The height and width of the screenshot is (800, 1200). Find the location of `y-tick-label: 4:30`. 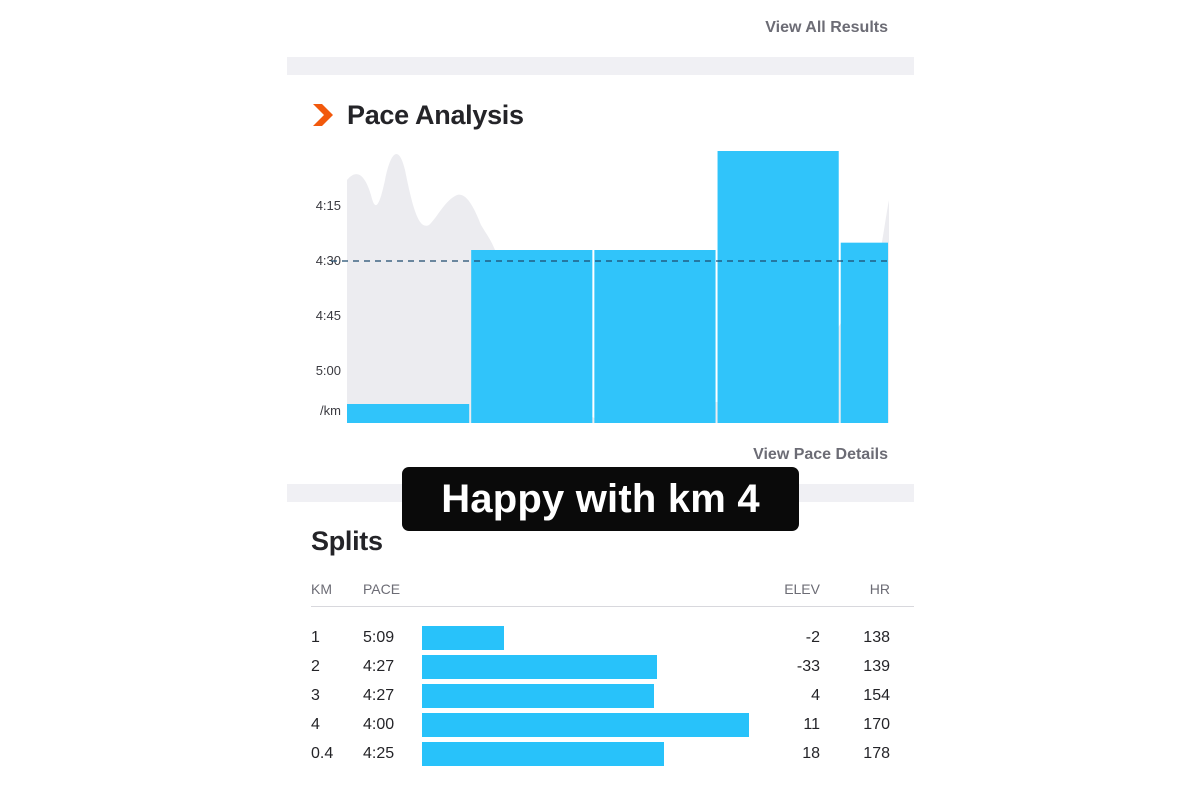

y-tick-label: 4:30 is located at coordinates (328, 260).